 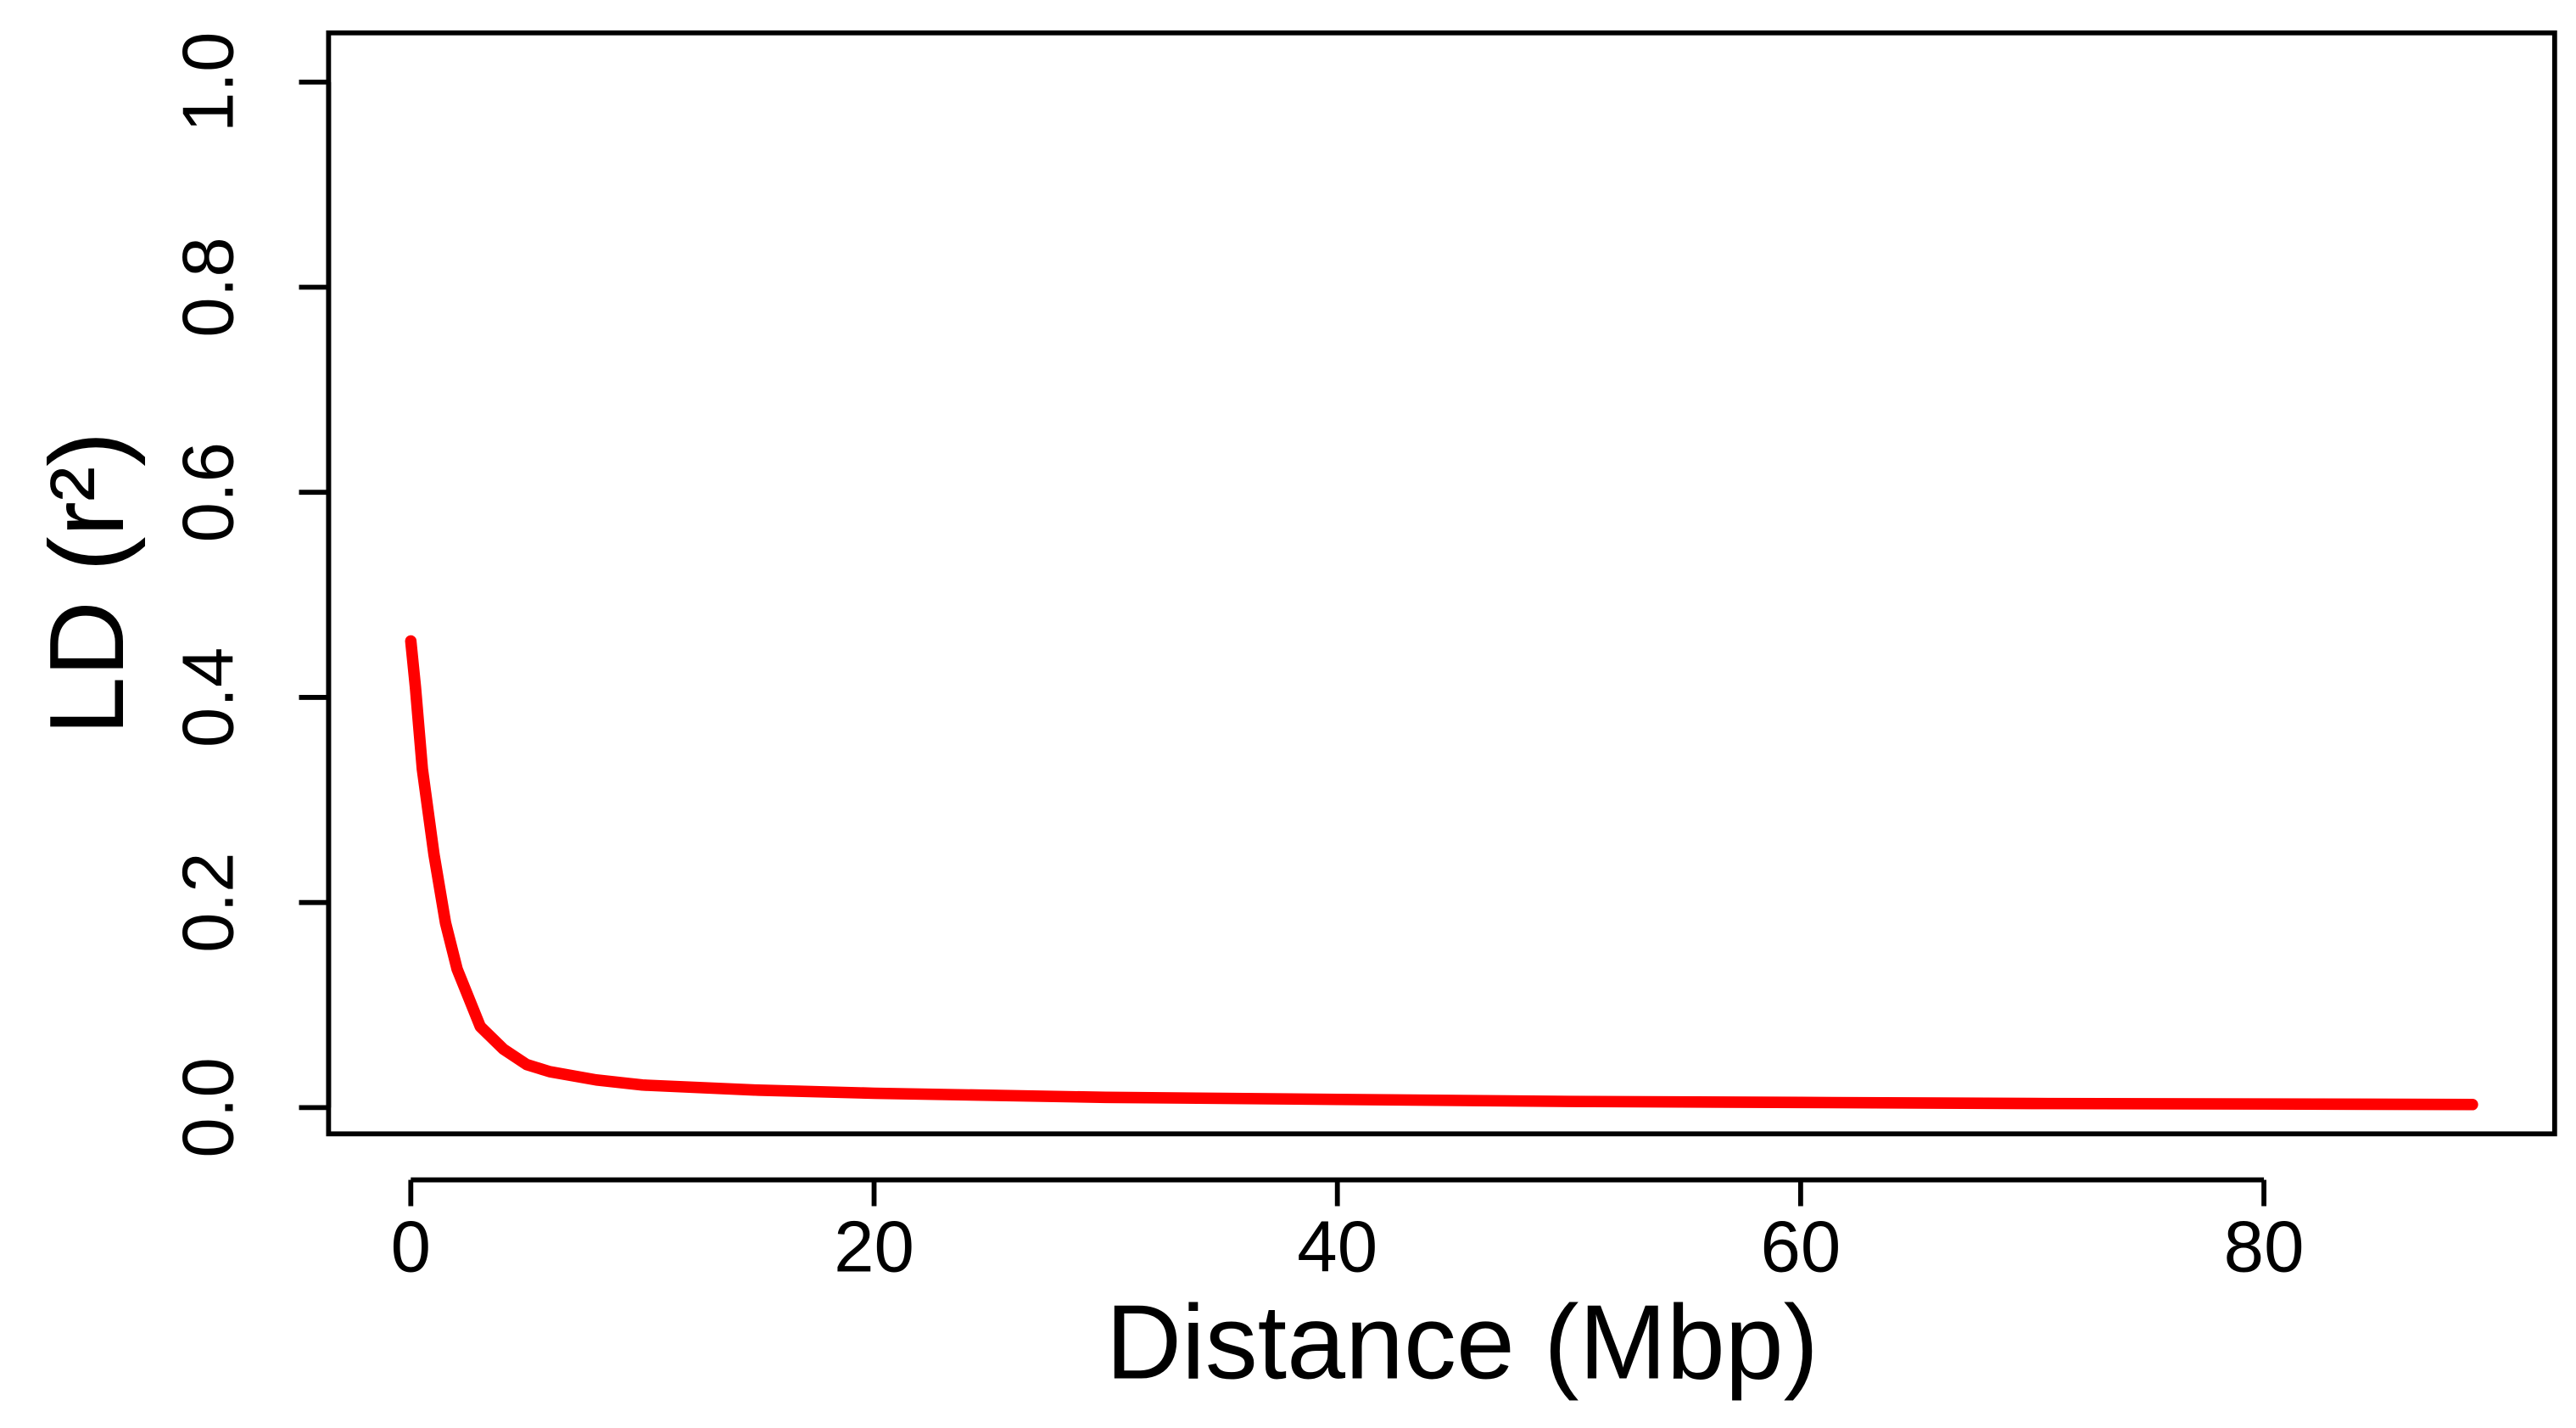 What do you see at coordinates (208, 902) in the screenshot?
I see `y-tick-label: 0.2` at bounding box center [208, 902].